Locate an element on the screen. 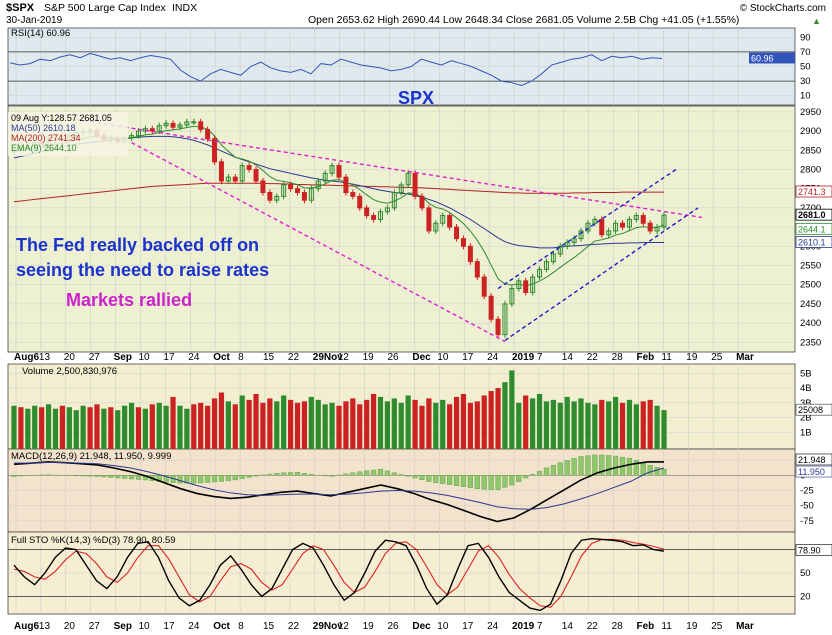 The height and width of the screenshot is (635, 832). y-tick-label: 2800 is located at coordinates (810, 169).